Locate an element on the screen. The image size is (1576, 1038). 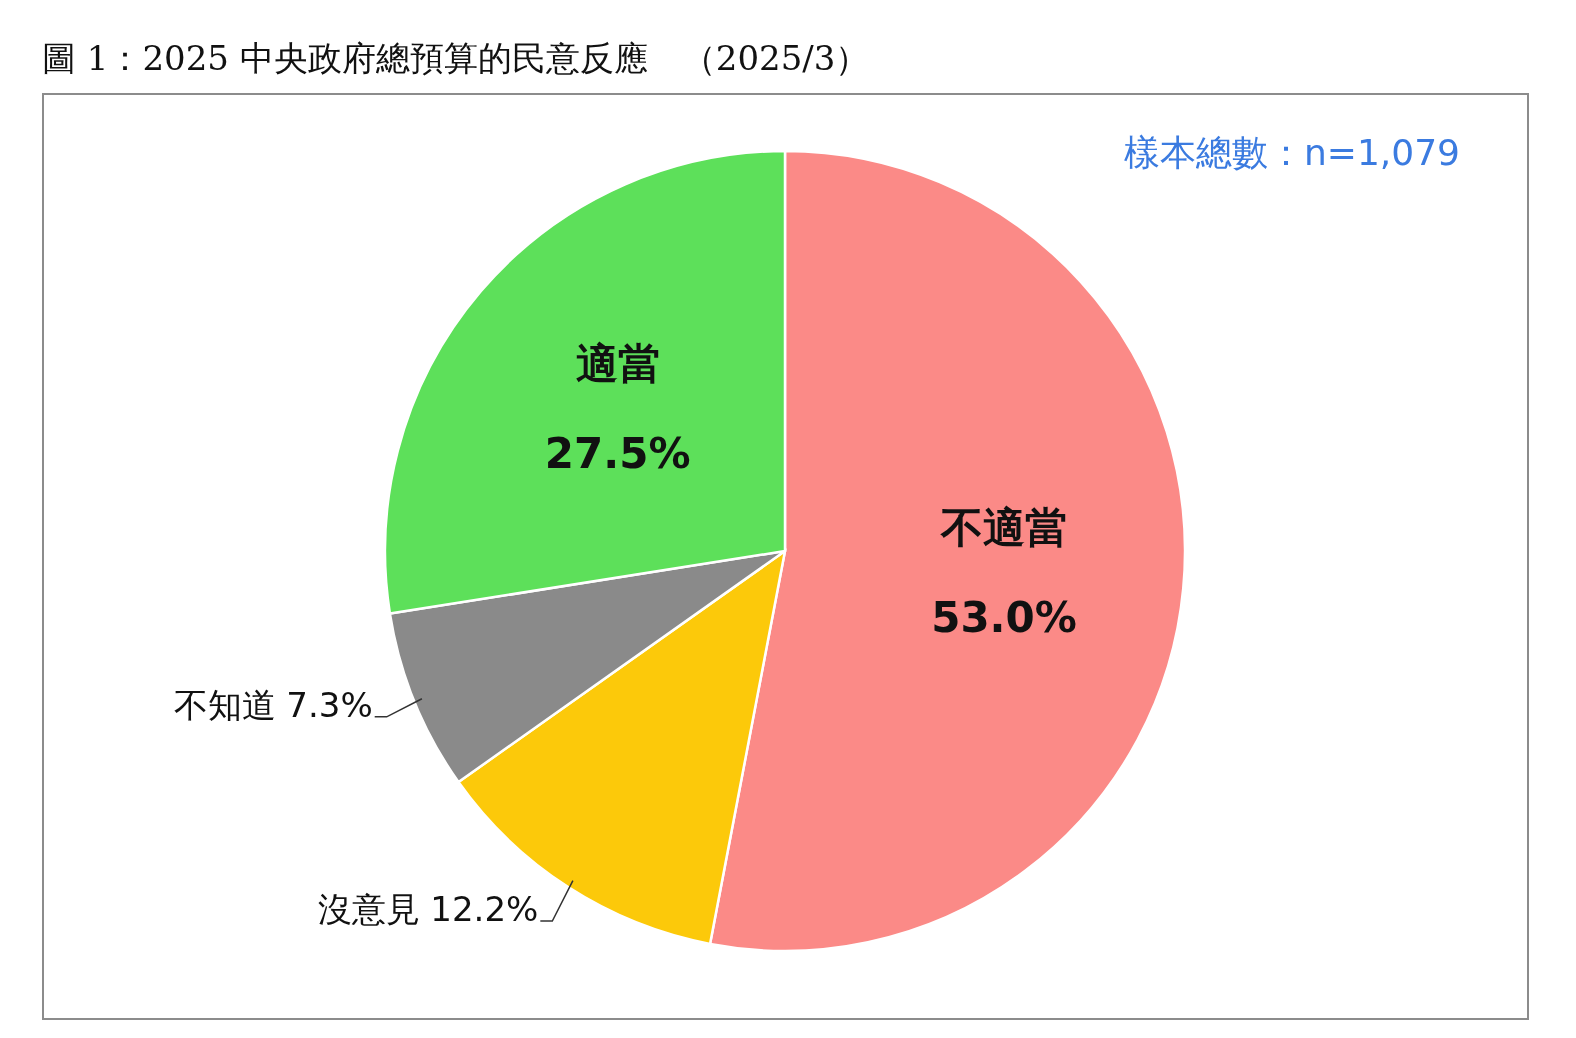
data-label: 27.5% is located at coordinates (617, 454).